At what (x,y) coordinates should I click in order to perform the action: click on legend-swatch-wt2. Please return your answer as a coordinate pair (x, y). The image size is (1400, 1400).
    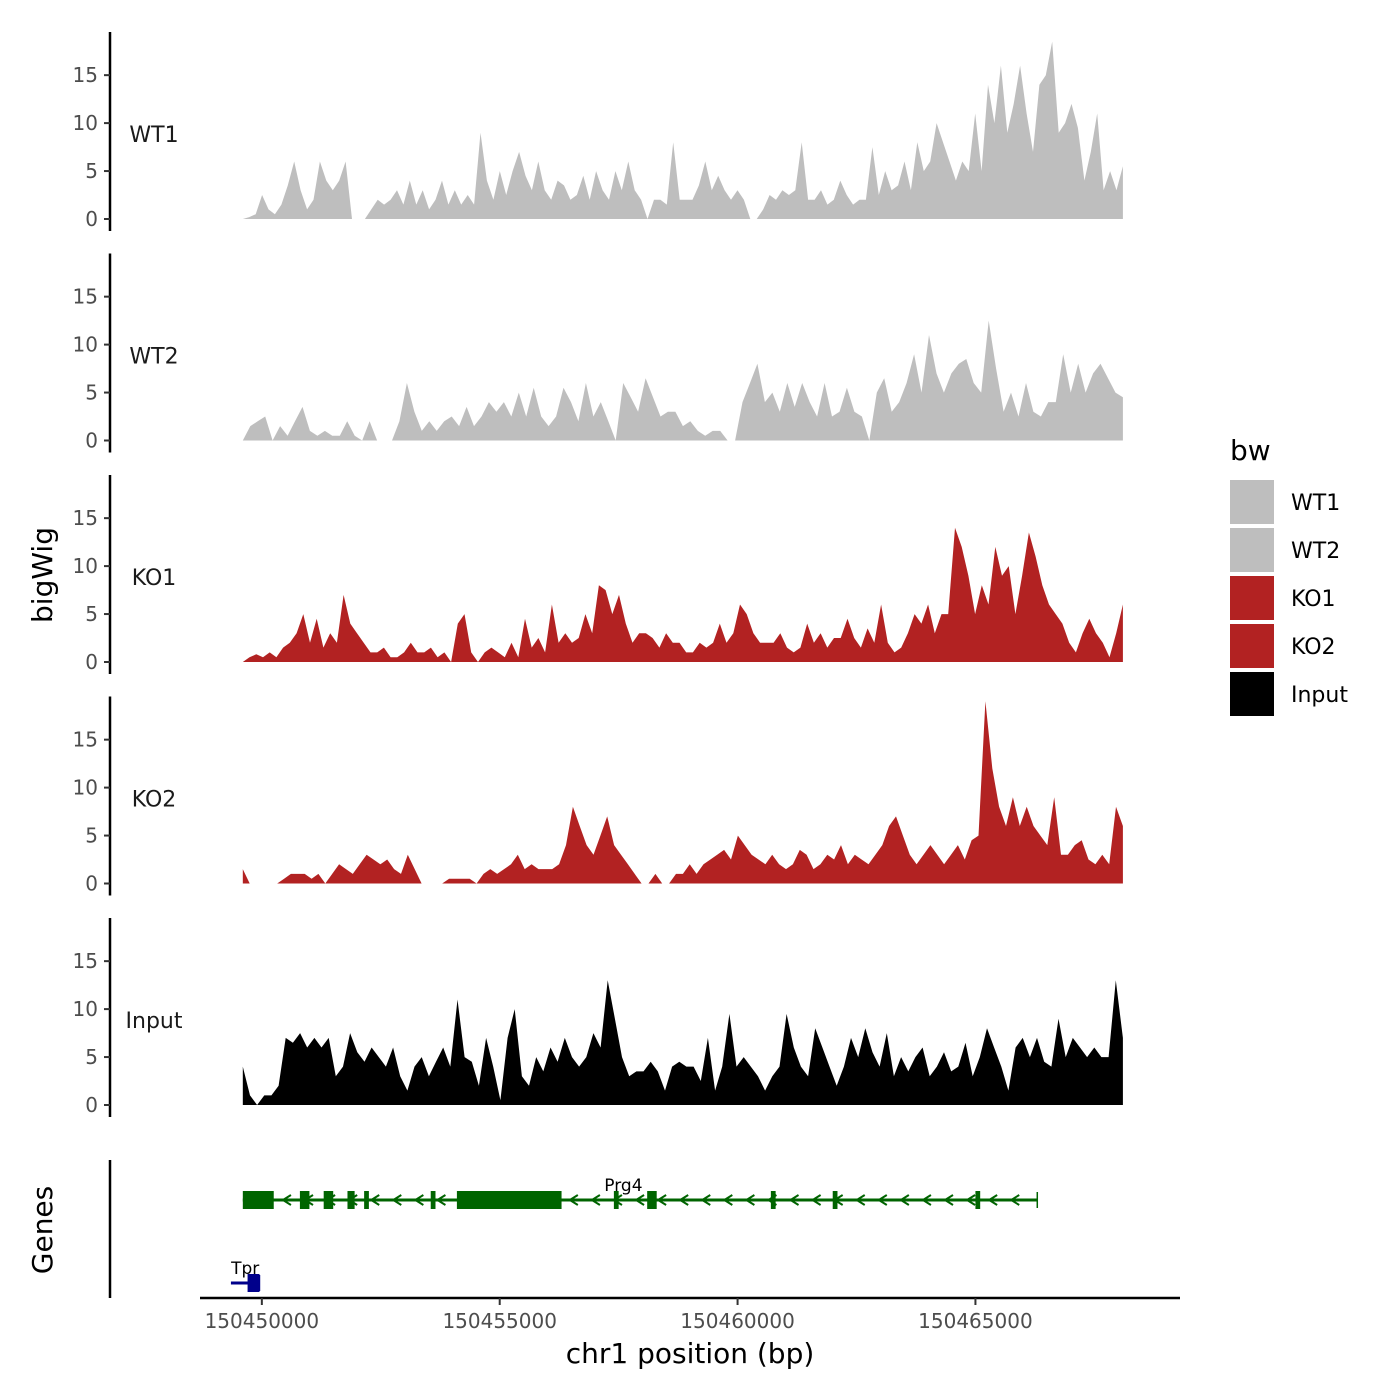
    Looking at the image, I should click on (1252, 550).